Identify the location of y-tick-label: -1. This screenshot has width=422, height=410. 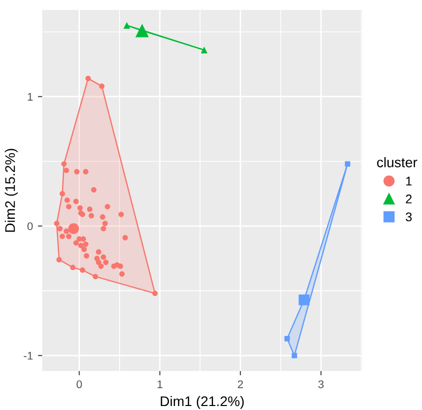
(28, 356).